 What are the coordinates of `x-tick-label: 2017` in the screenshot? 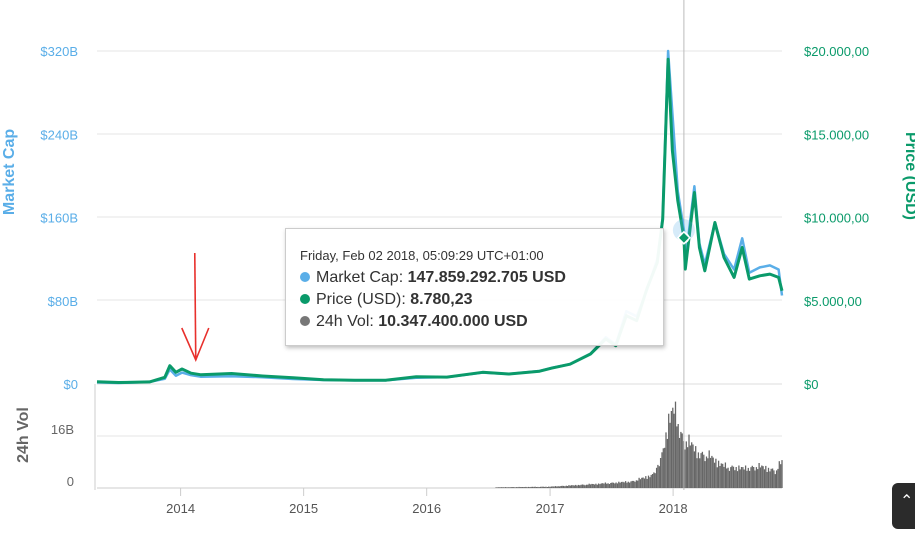 It's located at (550, 508).